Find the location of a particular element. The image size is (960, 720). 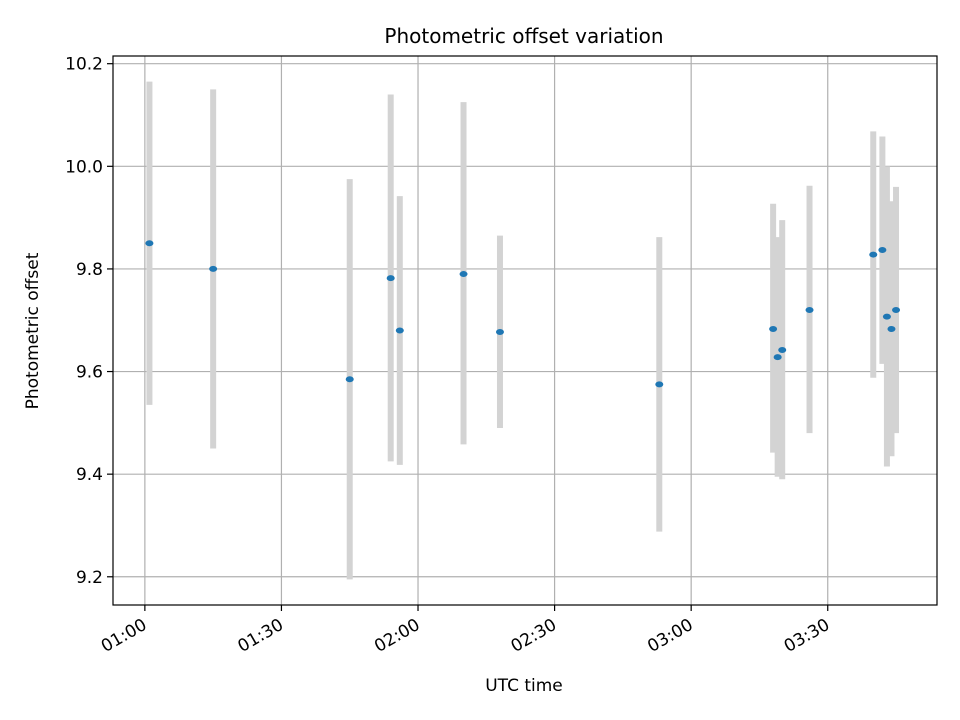

y-tick-label: 9.8 is located at coordinates (89, 270).